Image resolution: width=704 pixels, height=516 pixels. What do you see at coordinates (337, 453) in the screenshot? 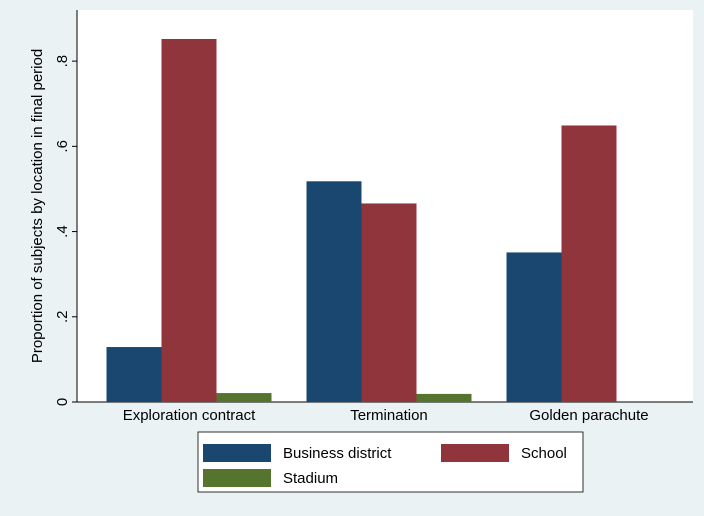
I see `legend-label: Business district` at bounding box center [337, 453].